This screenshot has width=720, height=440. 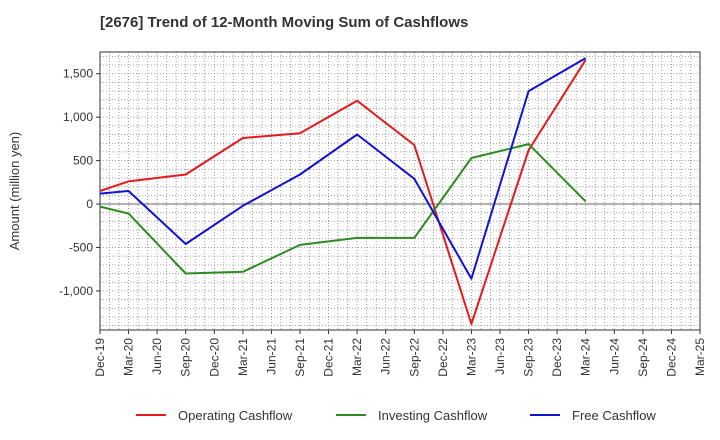 What do you see at coordinates (500, 356) in the screenshot?
I see `x-tick-label: Jun-23` at bounding box center [500, 356].